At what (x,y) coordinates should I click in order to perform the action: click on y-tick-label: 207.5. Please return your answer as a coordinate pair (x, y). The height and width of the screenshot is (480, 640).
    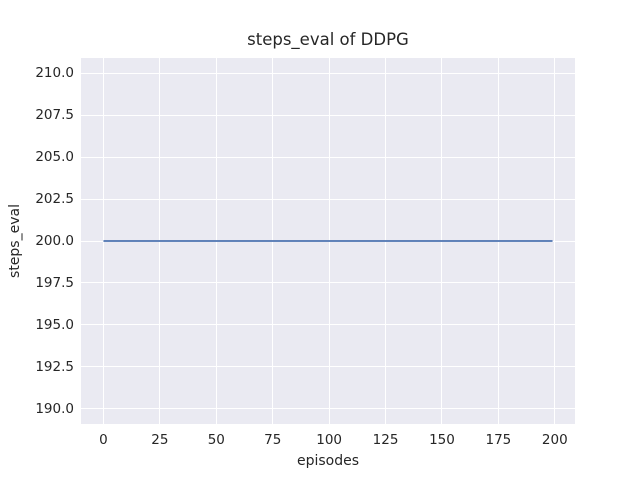
    Looking at the image, I should click on (54, 115).